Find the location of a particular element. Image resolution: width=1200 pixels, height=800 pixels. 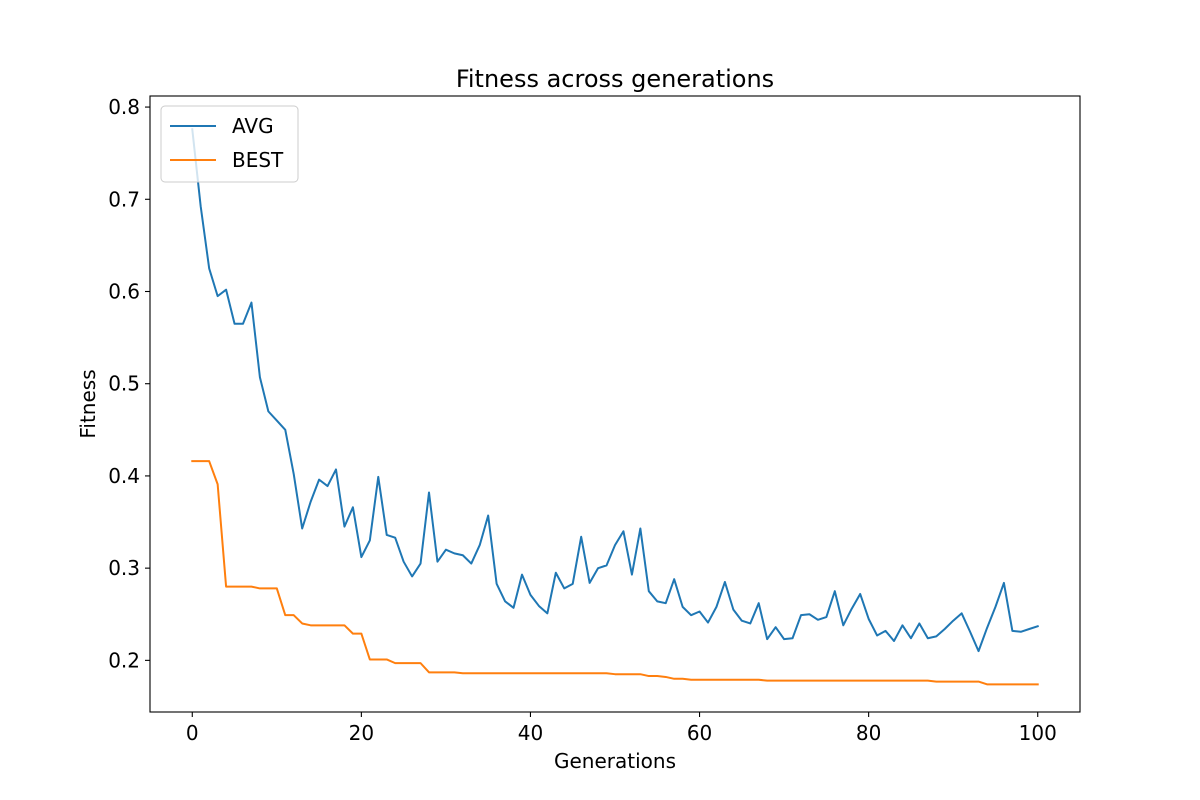

x-tick-label: 0 is located at coordinates (192, 733).